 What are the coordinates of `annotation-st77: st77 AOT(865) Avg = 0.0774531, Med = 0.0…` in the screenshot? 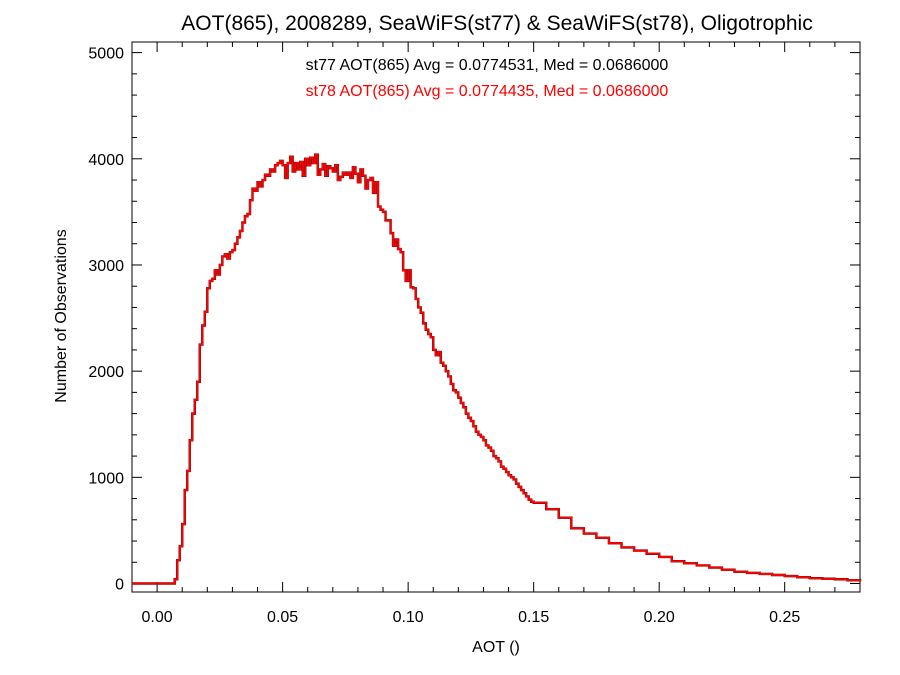 It's located at (487, 65).